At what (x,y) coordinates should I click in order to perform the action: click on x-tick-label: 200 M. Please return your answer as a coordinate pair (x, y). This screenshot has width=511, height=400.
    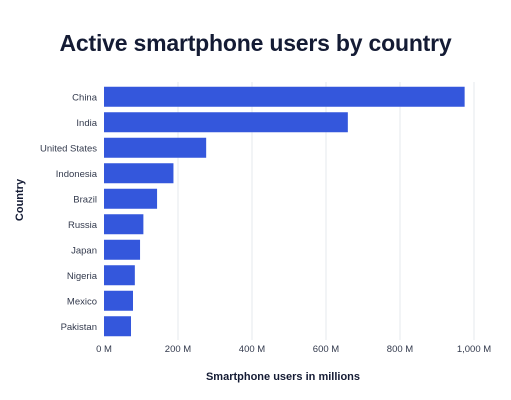
    Looking at the image, I should click on (178, 349).